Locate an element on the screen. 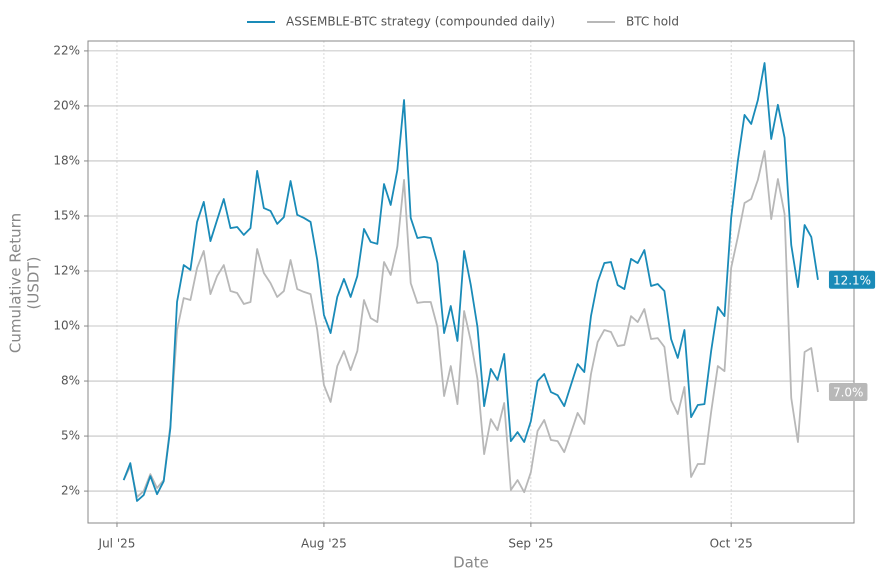 This screenshot has width=877, height=582. x-tick-label: Sep '25 is located at coordinates (530, 544).